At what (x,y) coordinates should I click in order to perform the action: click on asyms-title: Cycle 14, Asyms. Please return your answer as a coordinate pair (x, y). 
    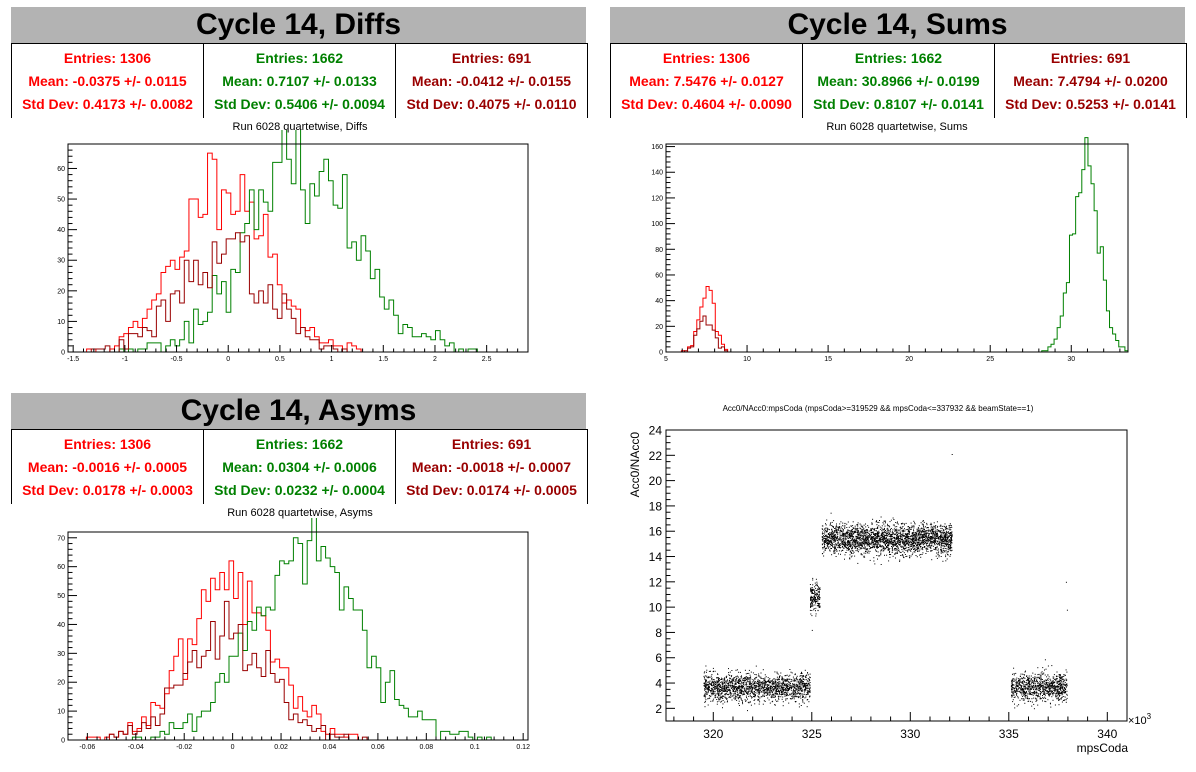
    Looking at the image, I should click on (298, 411).